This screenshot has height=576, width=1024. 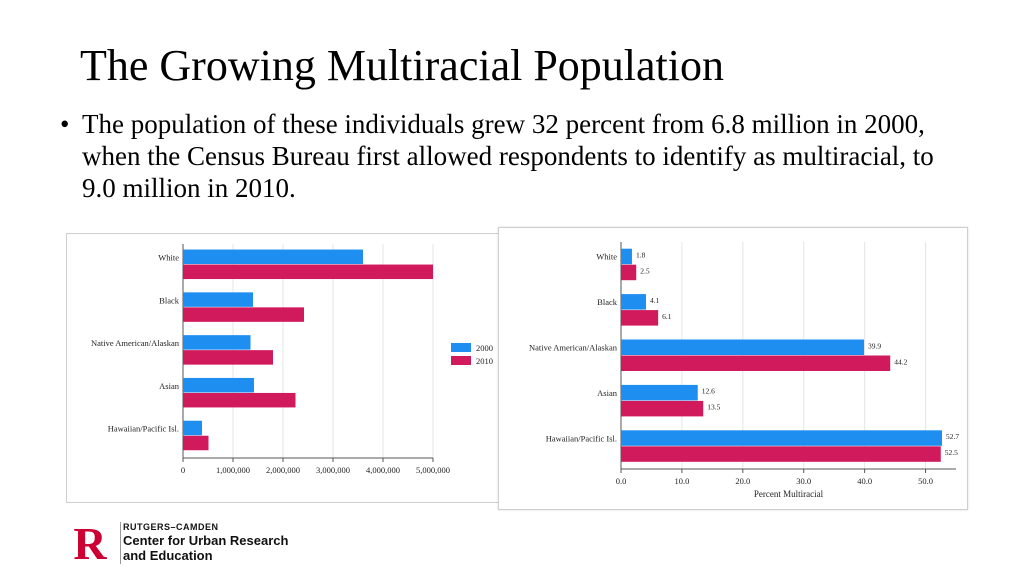 What do you see at coordinates (283, 470) in the screenshot?
I see `x-tick-label: 2,000,000` at bounding box center [283, 470].